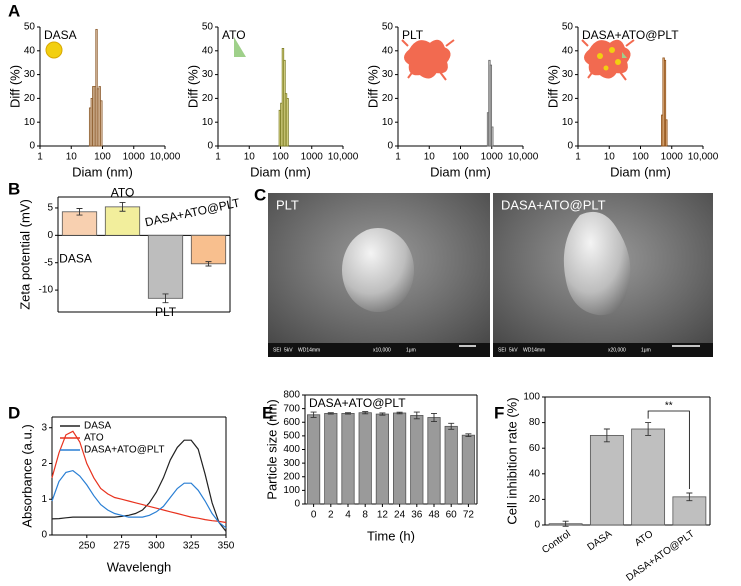 This screenshot has height=586, width=741. What do you see at coordinates (234, 35) in the screenshot?
I see `chart-title: ATO` at bounding box center [234, 35].